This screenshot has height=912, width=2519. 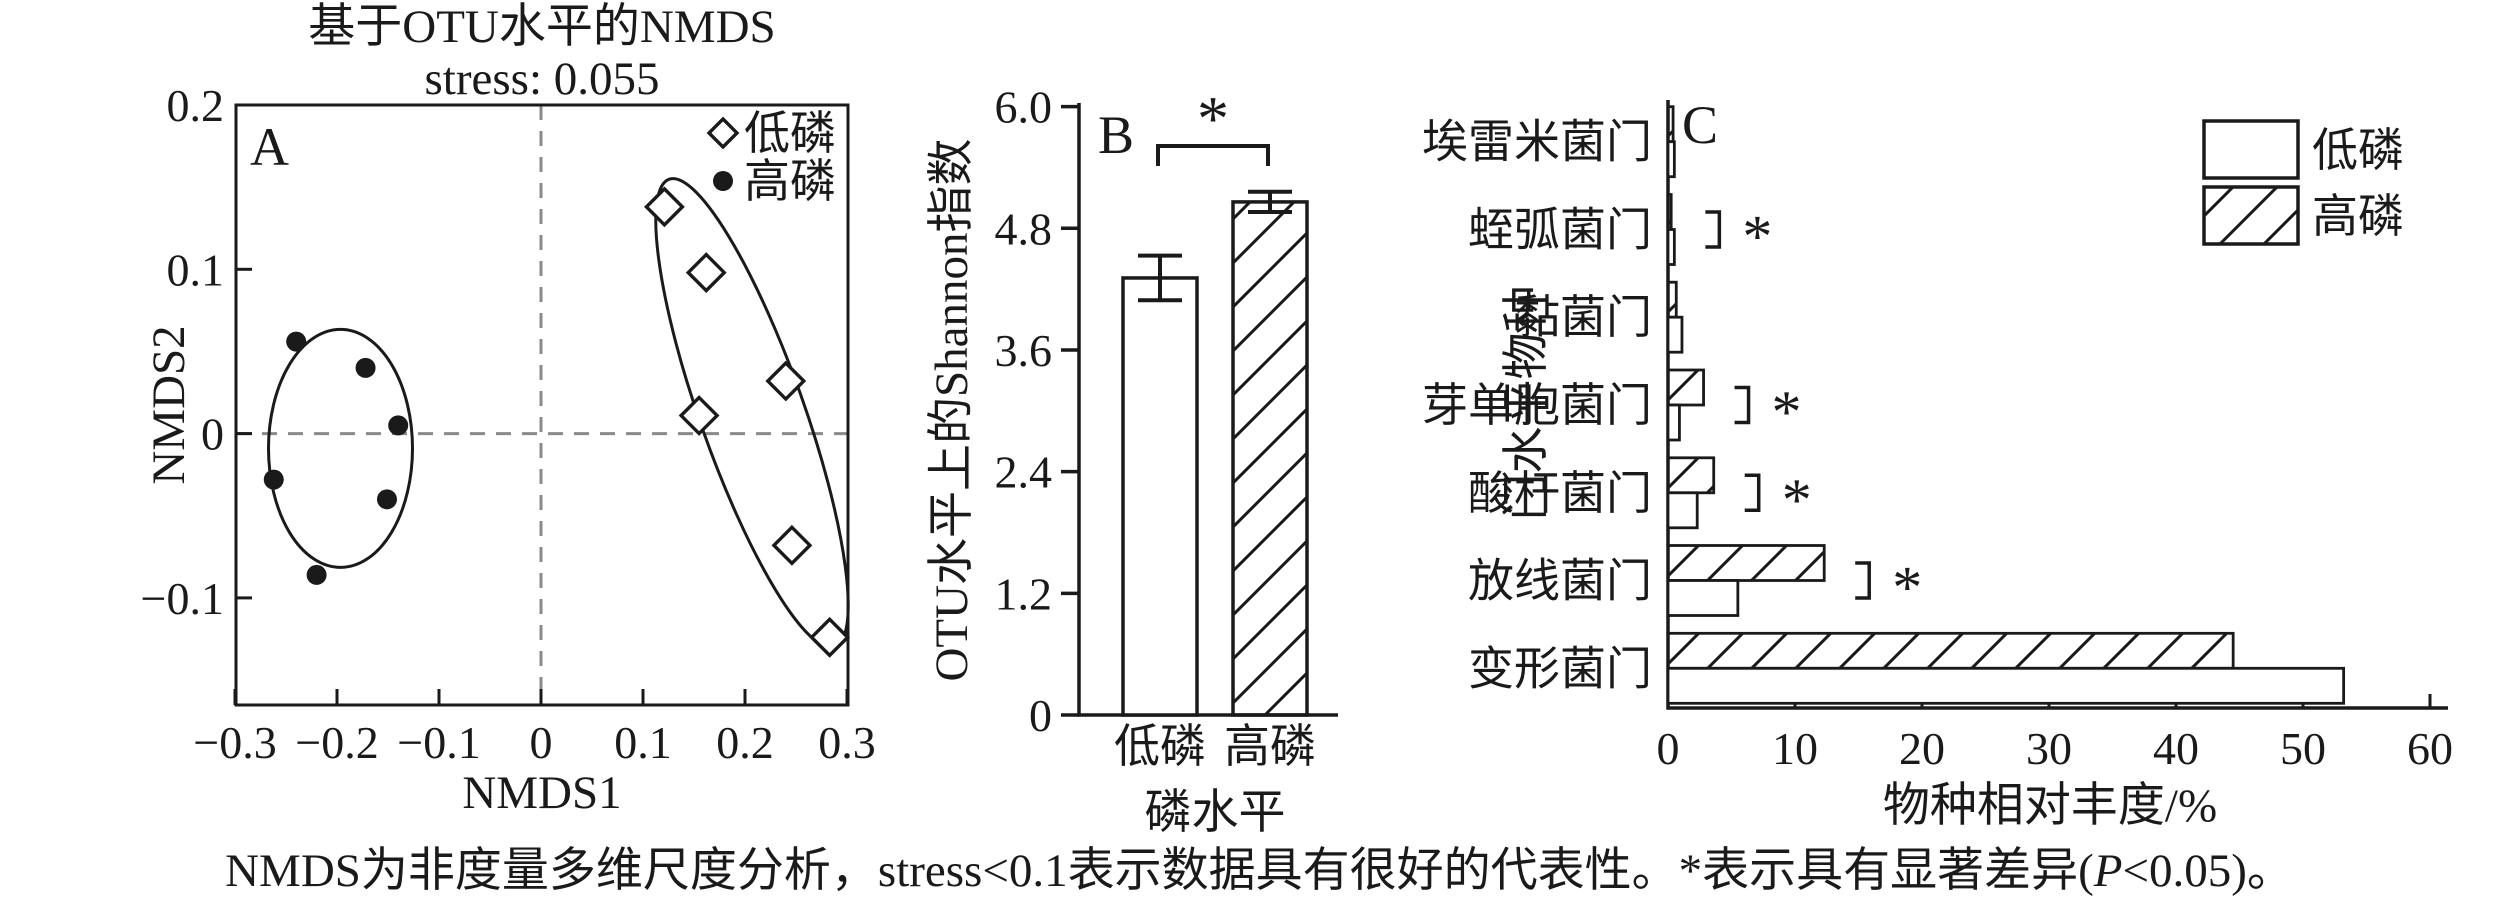 What do you see at coordinates (1537, 405) in the screenshot?
I see `abundance-category-label: 芽单胞菌门` at bounding box center [1537, 405].